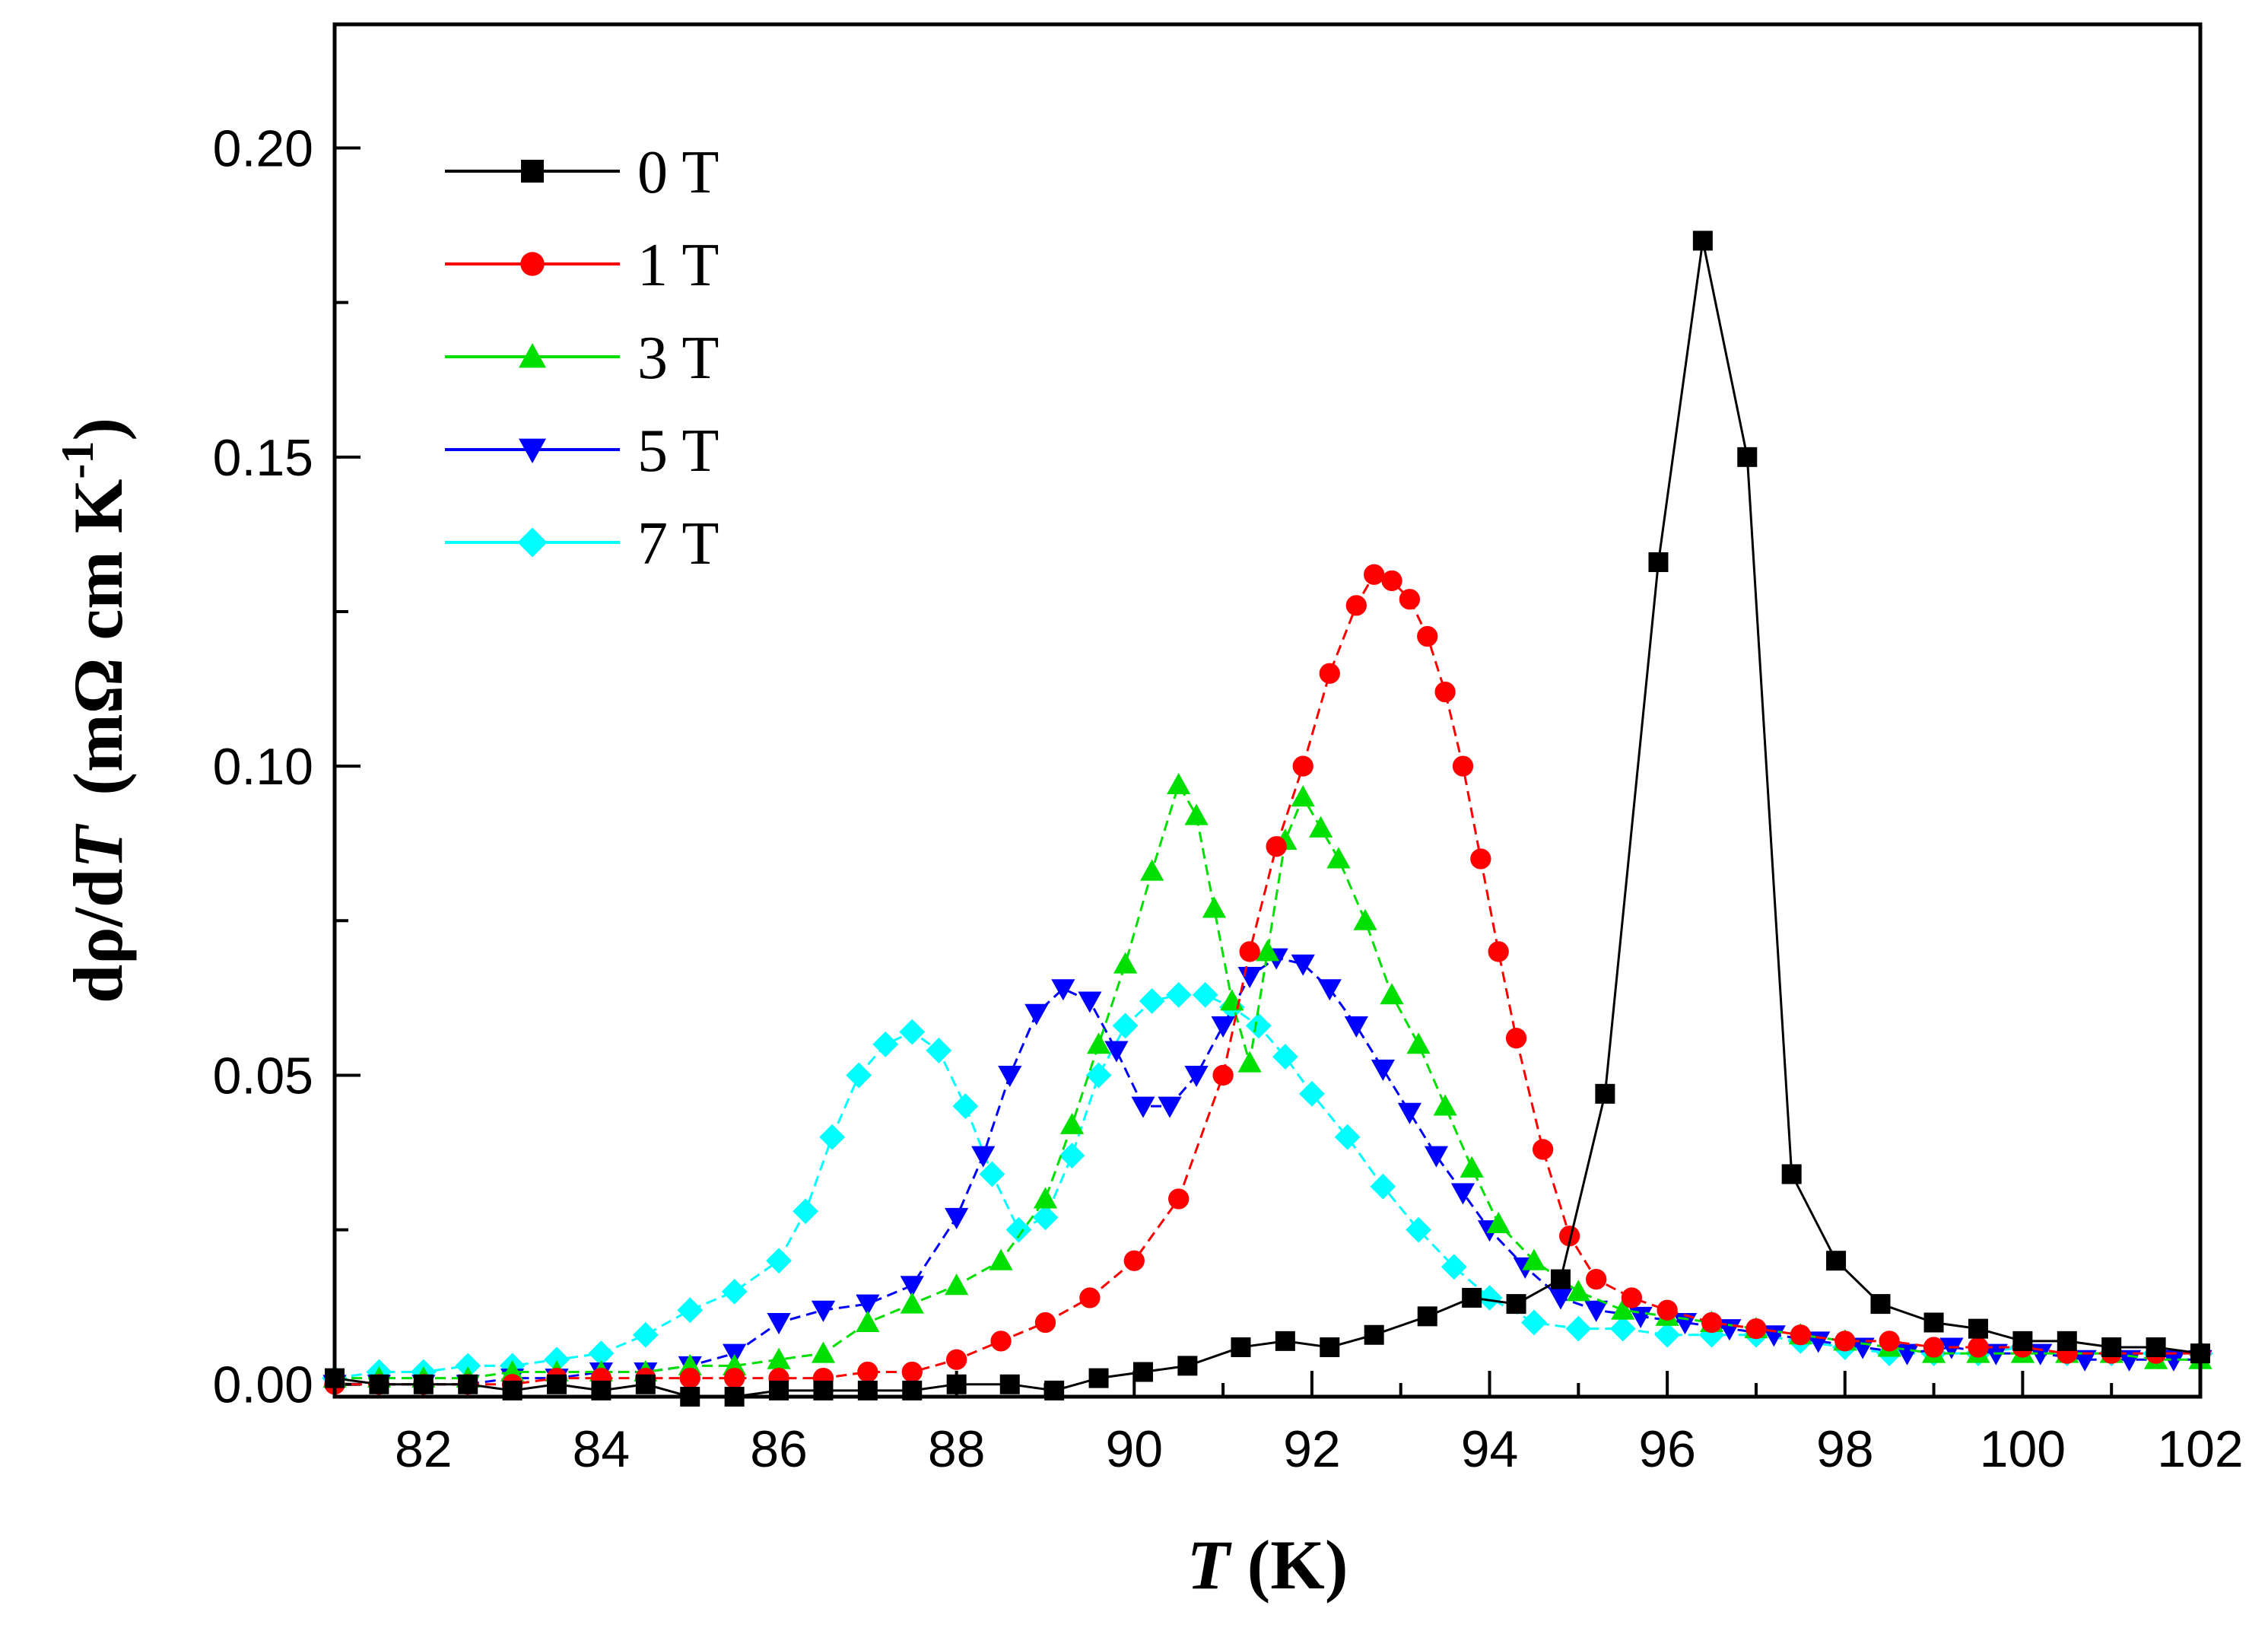 The height and width of the screenshot is (1631, 2268). I want to click on y-axis-title: dρ/dT (mΩ cm K-1), so click(94, 710).